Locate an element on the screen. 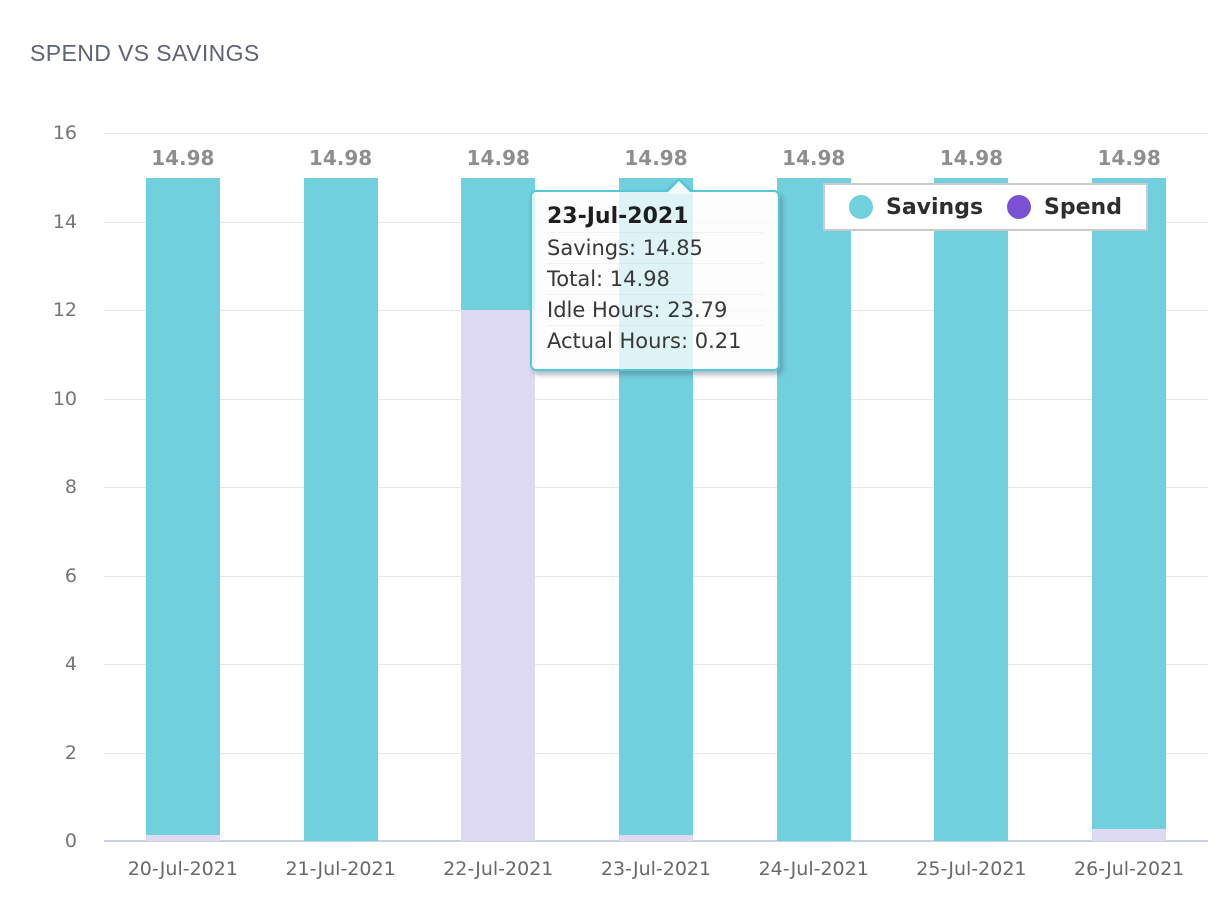 The image size is (1220, 908). page-title: SPEND VS SAVINGS is located at coordinates (145, 53).